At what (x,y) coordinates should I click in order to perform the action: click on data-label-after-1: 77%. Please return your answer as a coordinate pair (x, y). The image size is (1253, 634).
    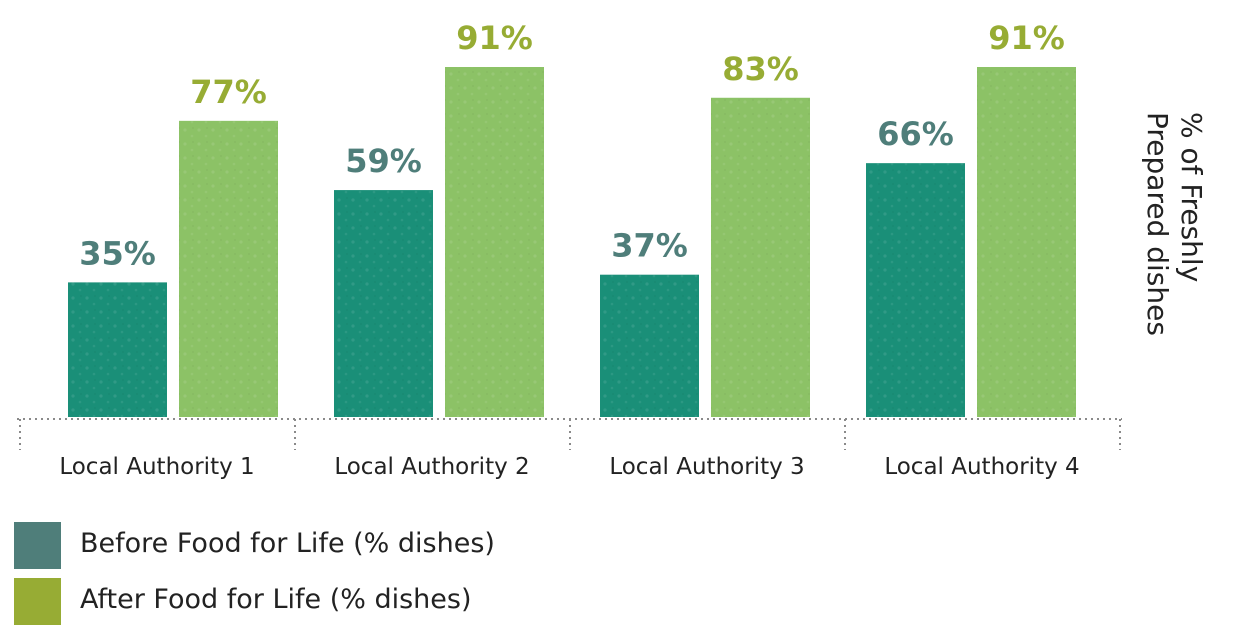
    Looking at the image, I should click on (228, 92).